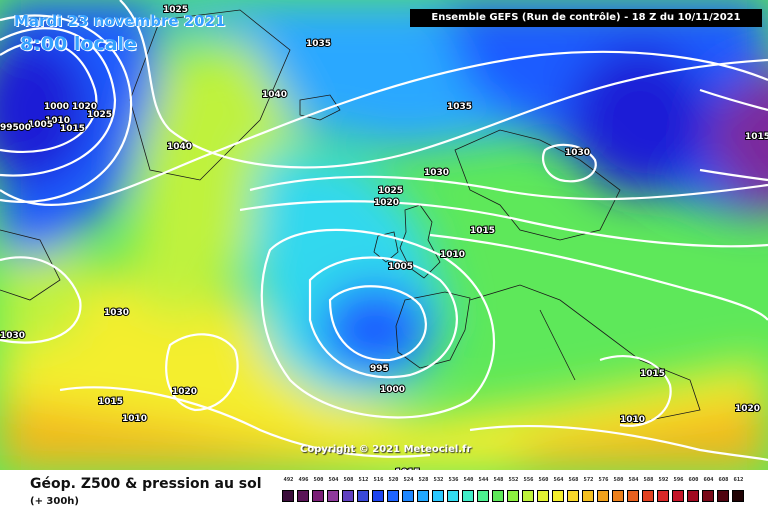  Describe the element at coordinates (663, 480) in the screenshot. I see `scale-label: 592` at that location.